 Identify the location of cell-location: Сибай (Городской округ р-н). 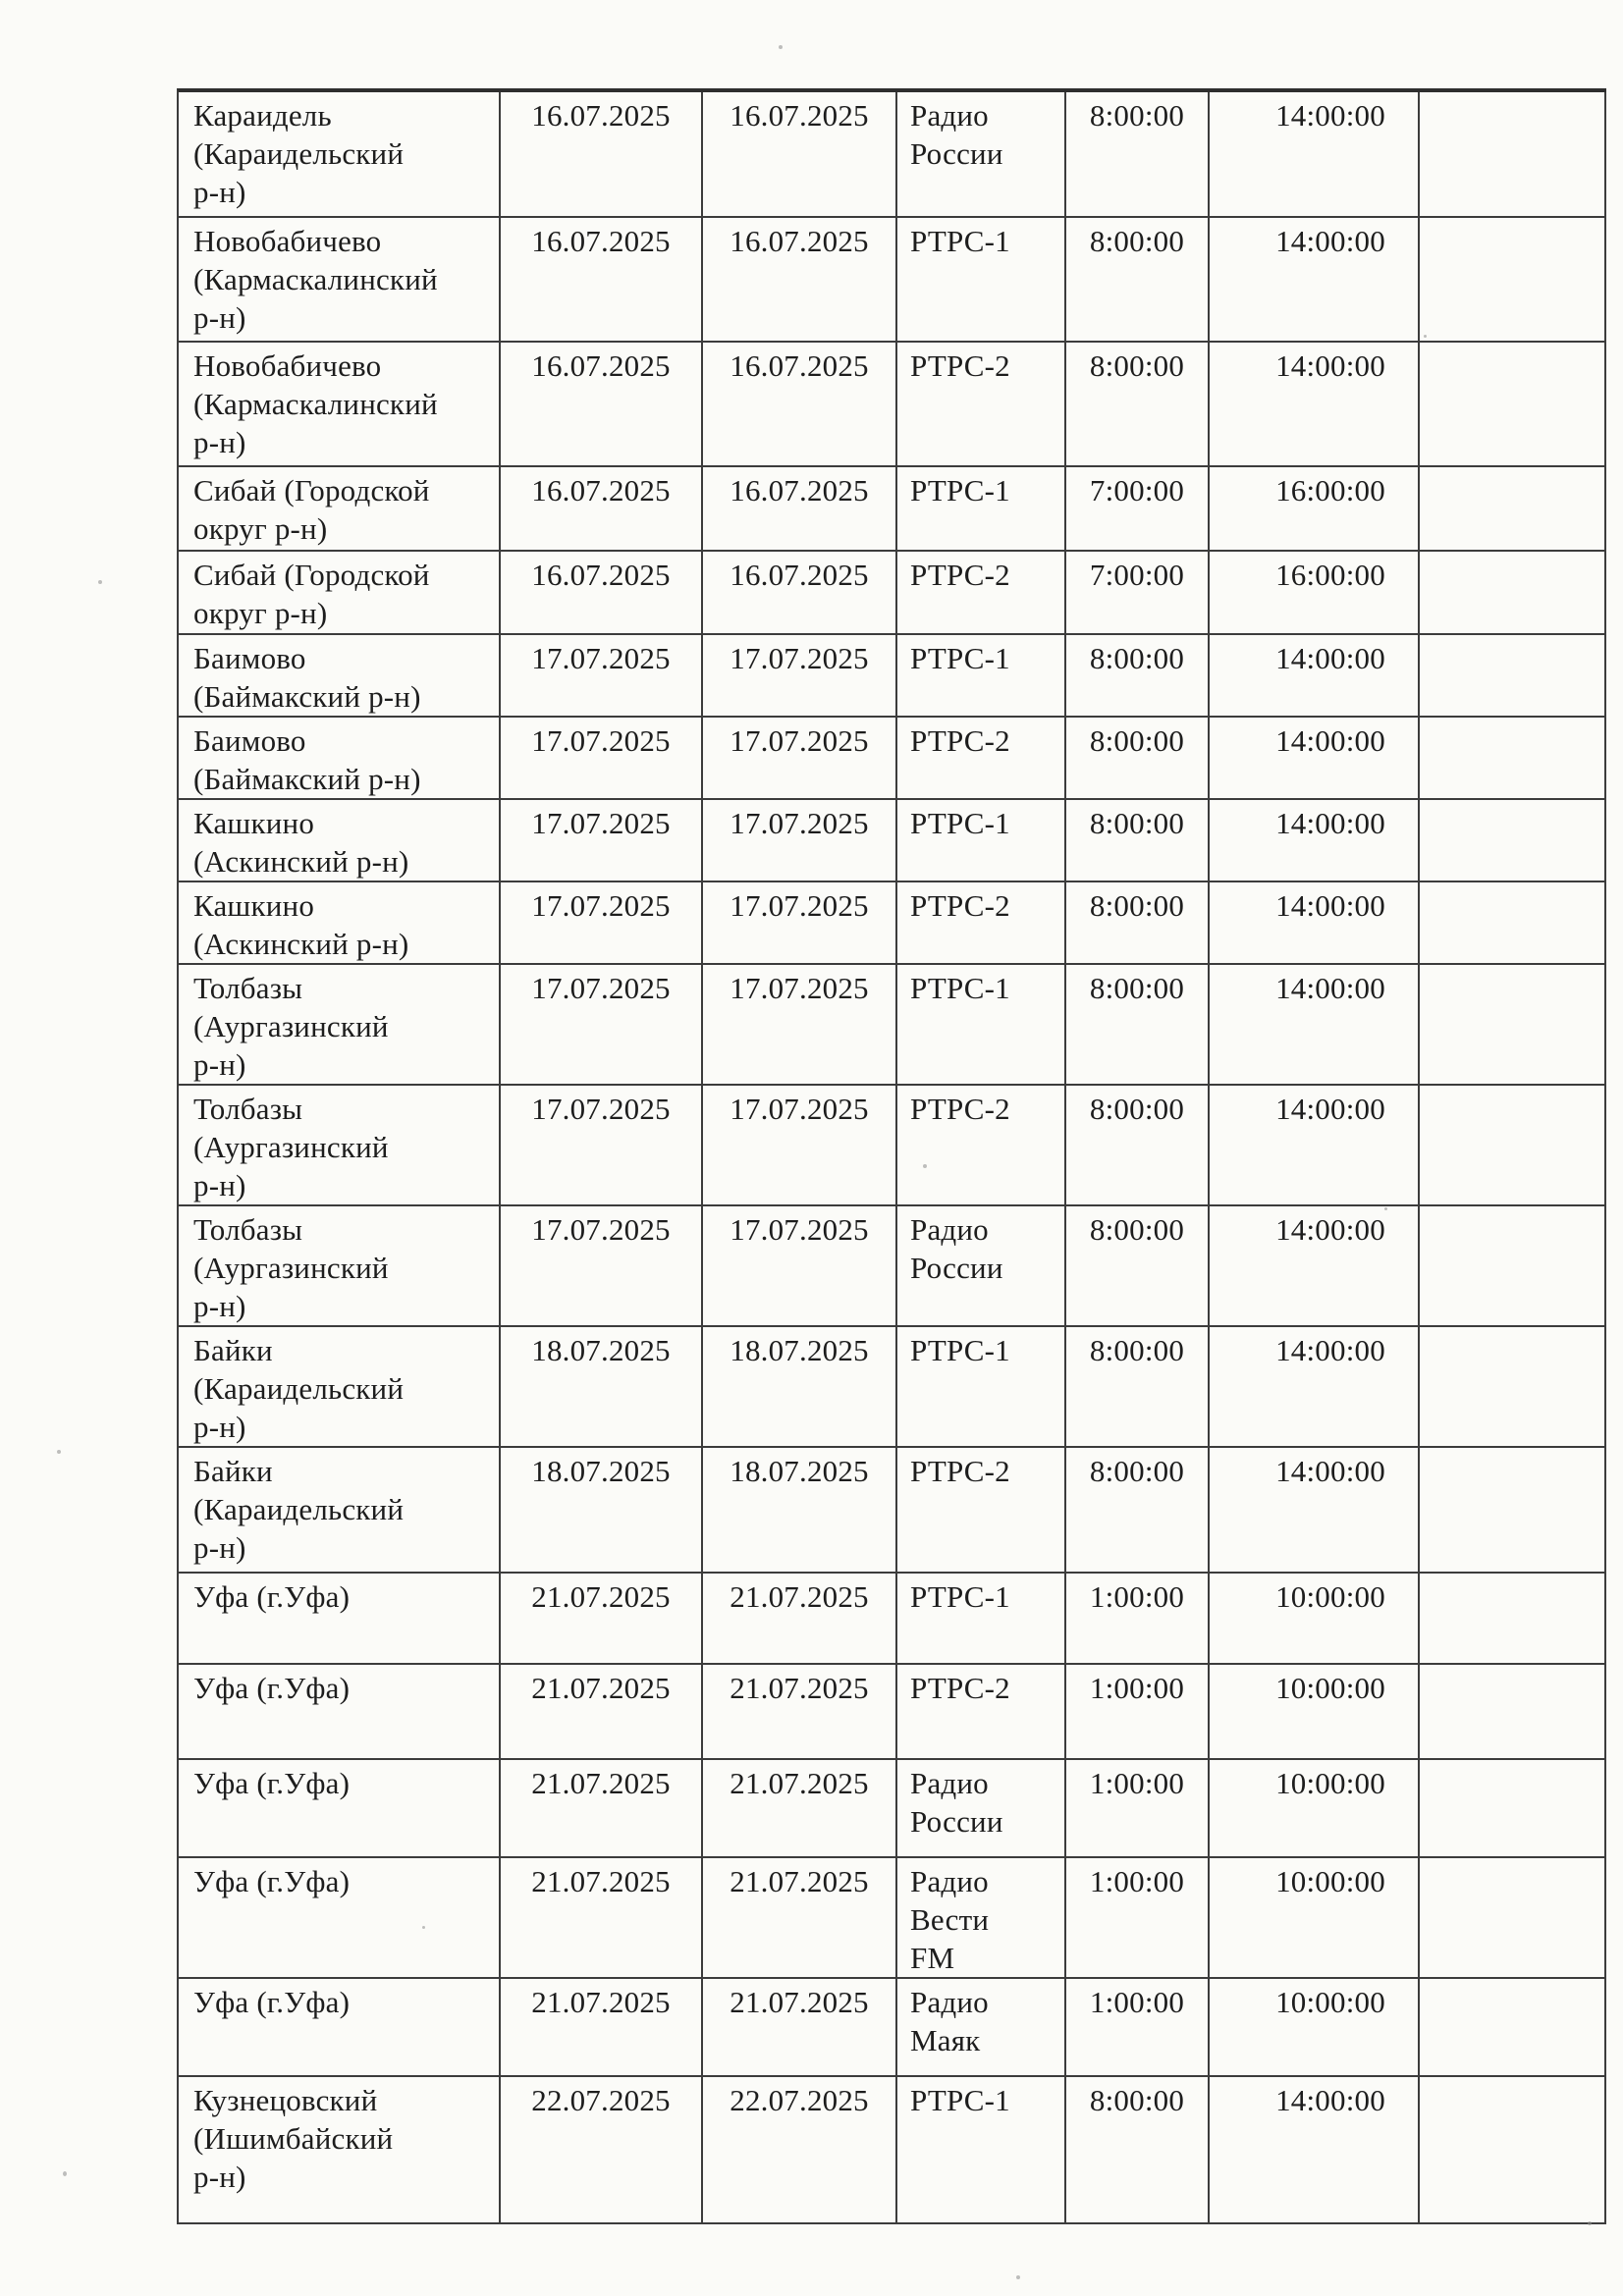
(340, 509).